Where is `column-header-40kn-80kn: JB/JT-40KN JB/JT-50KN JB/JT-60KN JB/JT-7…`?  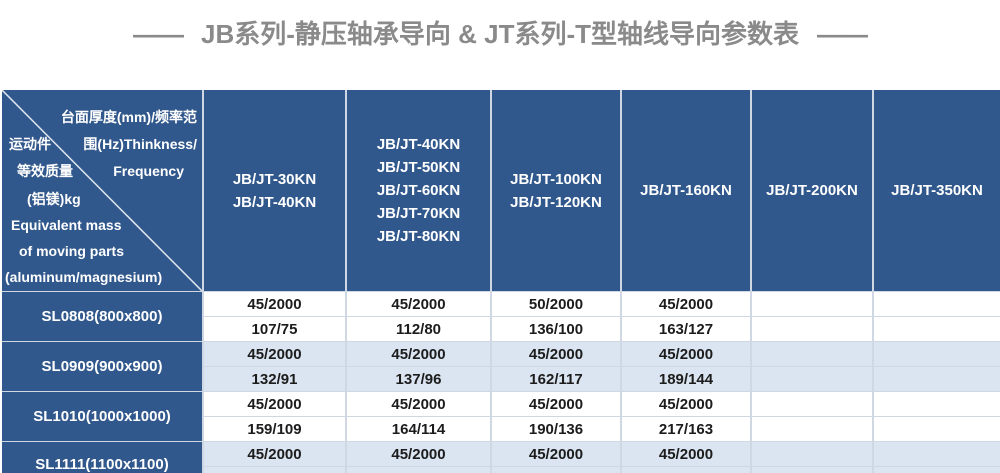 column-header-40kn-80kn: JB/JT-40KN JB/JT-50KN JB/JT-60KN JB/JT-7… is located at coordinates (418, 190).